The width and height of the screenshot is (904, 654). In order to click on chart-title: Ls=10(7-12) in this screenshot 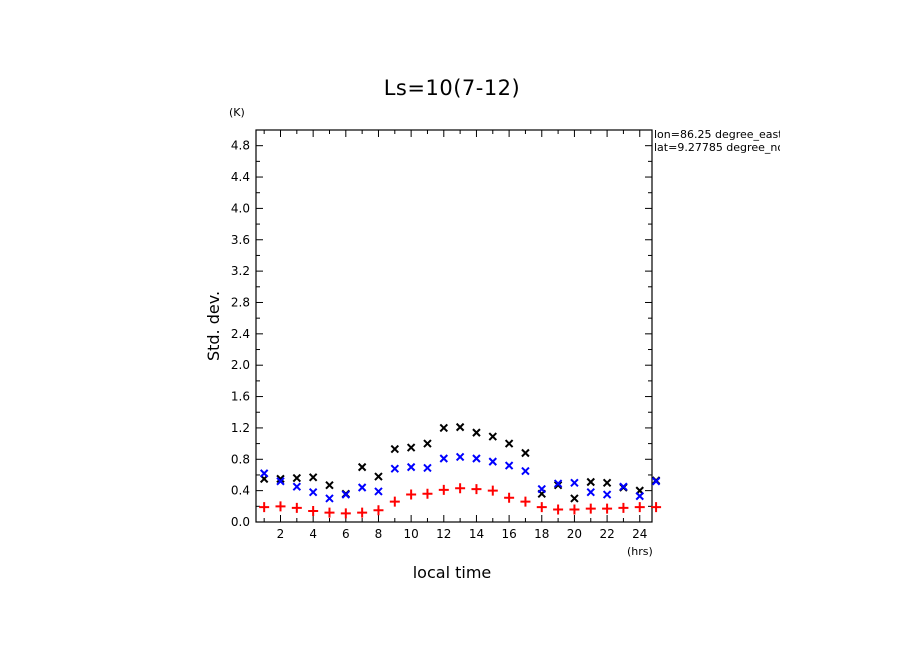, I will do `click(452, 88)`.